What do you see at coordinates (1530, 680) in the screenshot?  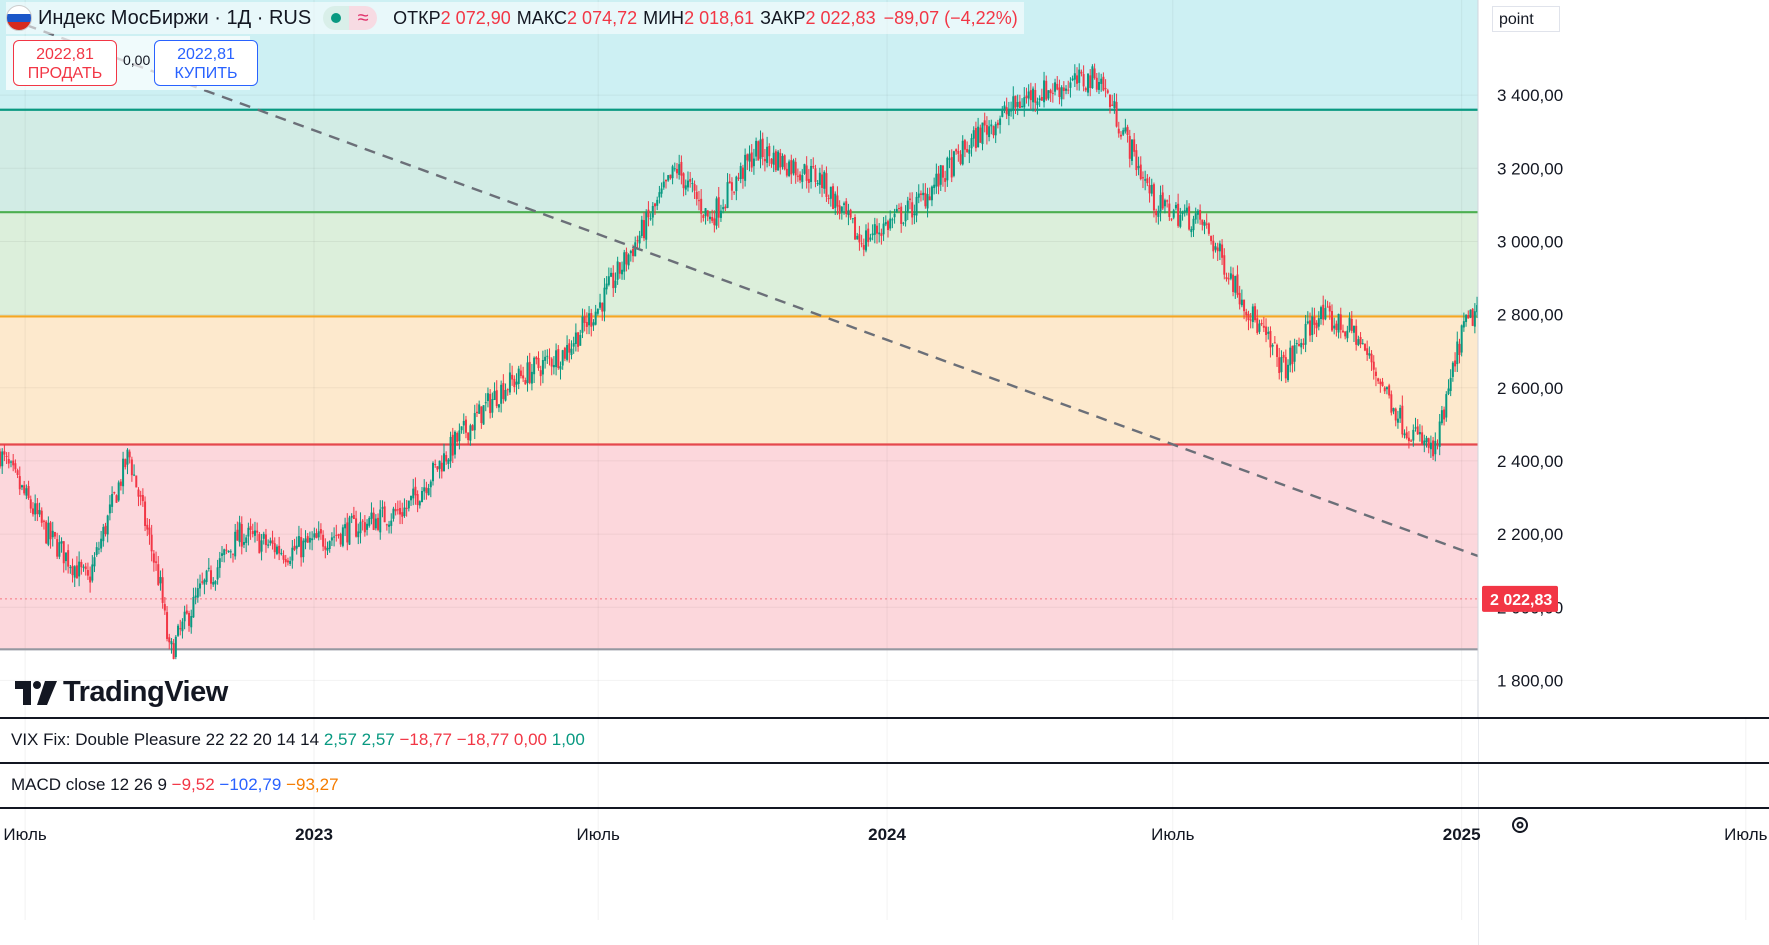 I see `y-tick-label-0: 1 800,00` at bounding box center [1530, 680].